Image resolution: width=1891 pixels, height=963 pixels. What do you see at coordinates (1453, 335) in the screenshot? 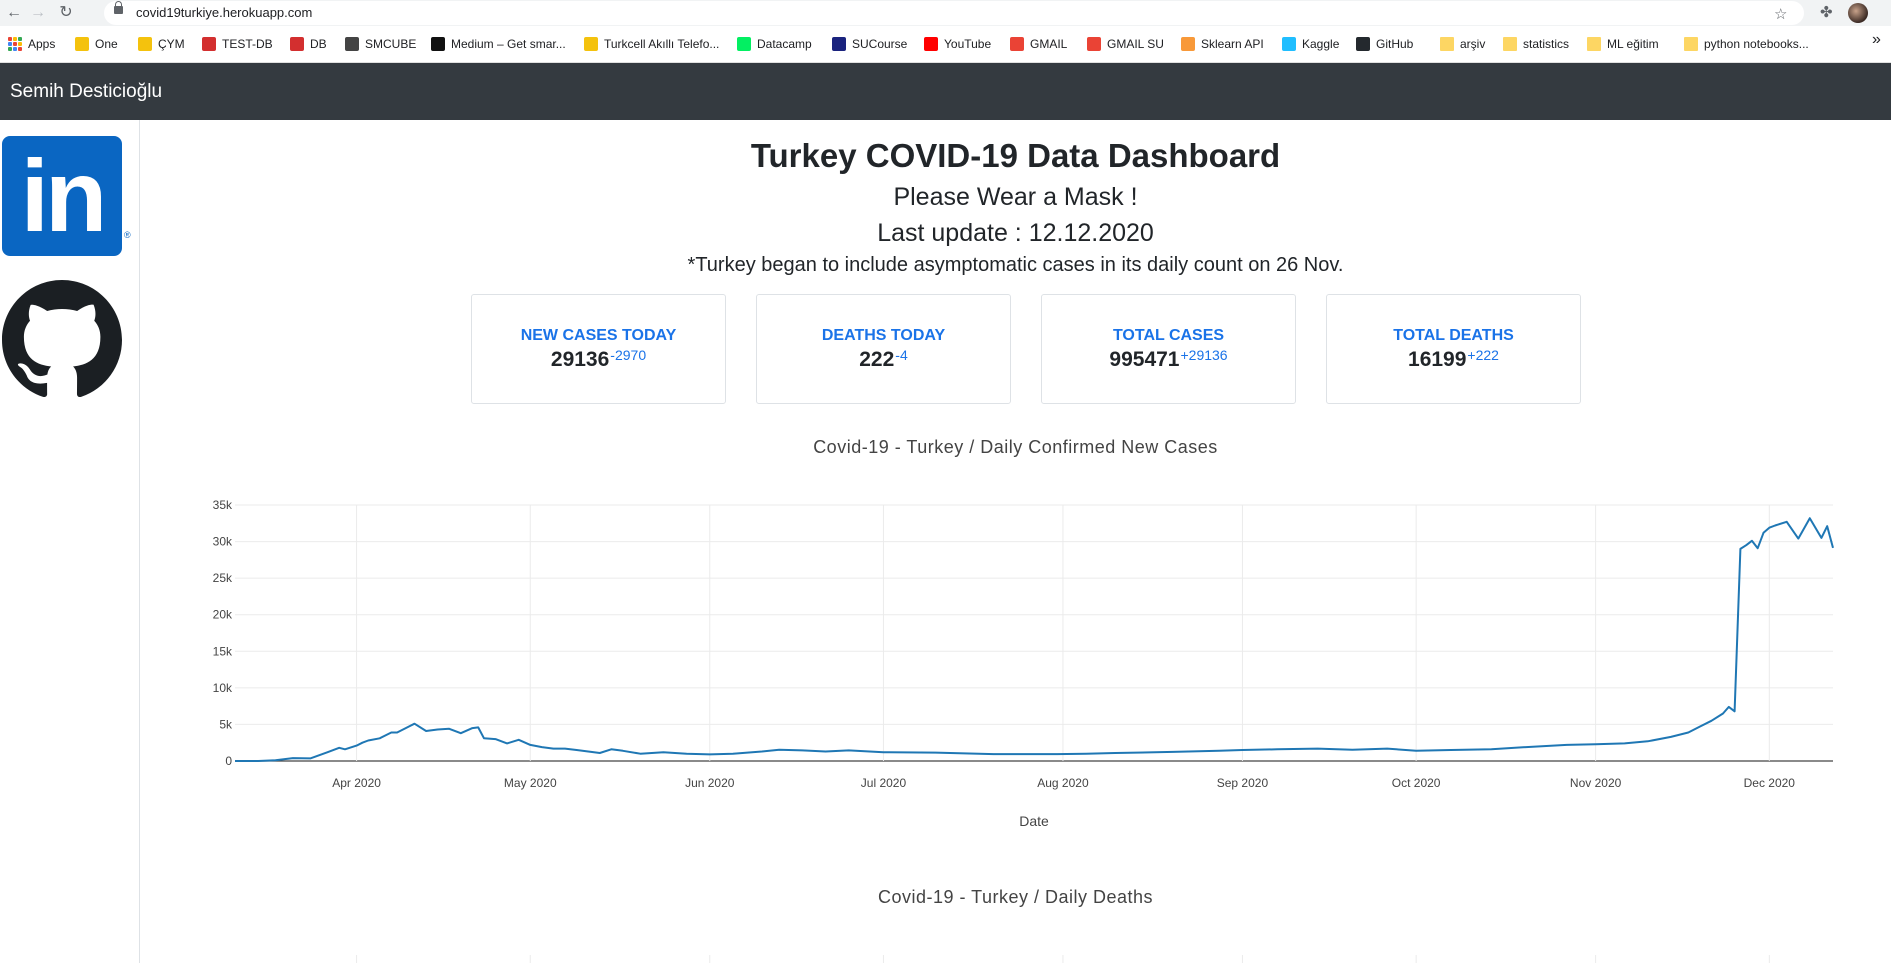
I see `card-title: TOTAL DEATHS` at bounding box center [1453, 335].